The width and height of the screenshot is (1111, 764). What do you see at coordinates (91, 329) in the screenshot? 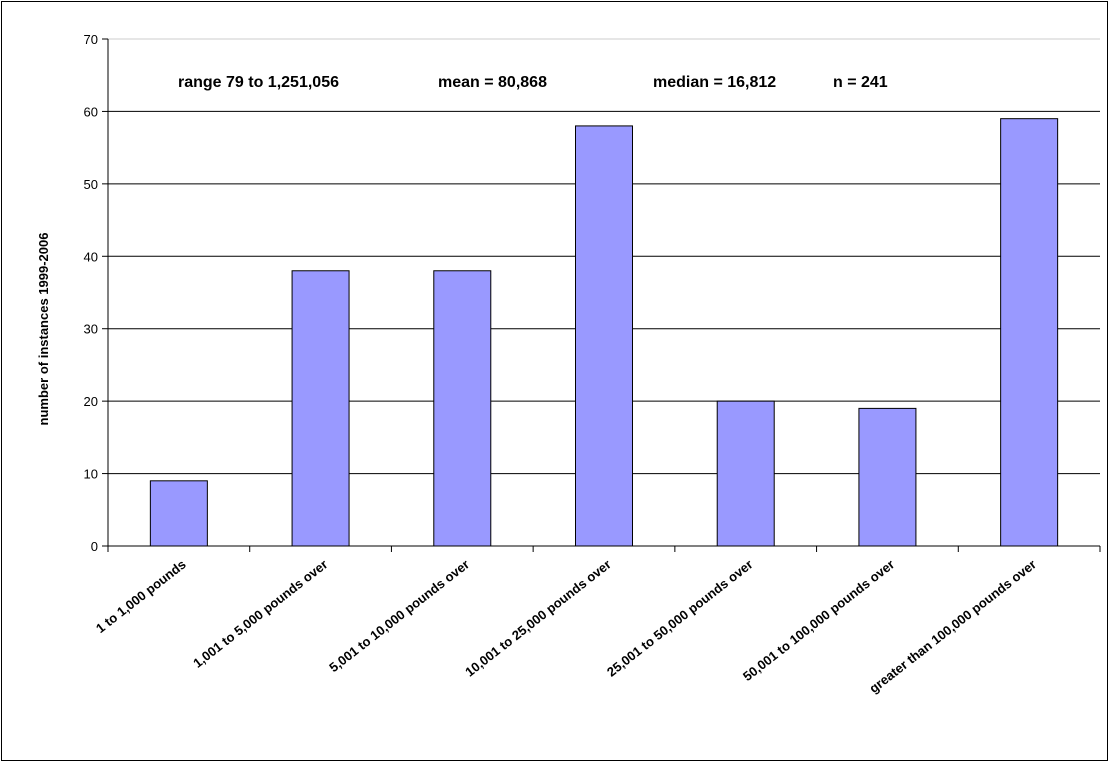
I see `y-tick-label: 30` at bounding box center [91, 329].